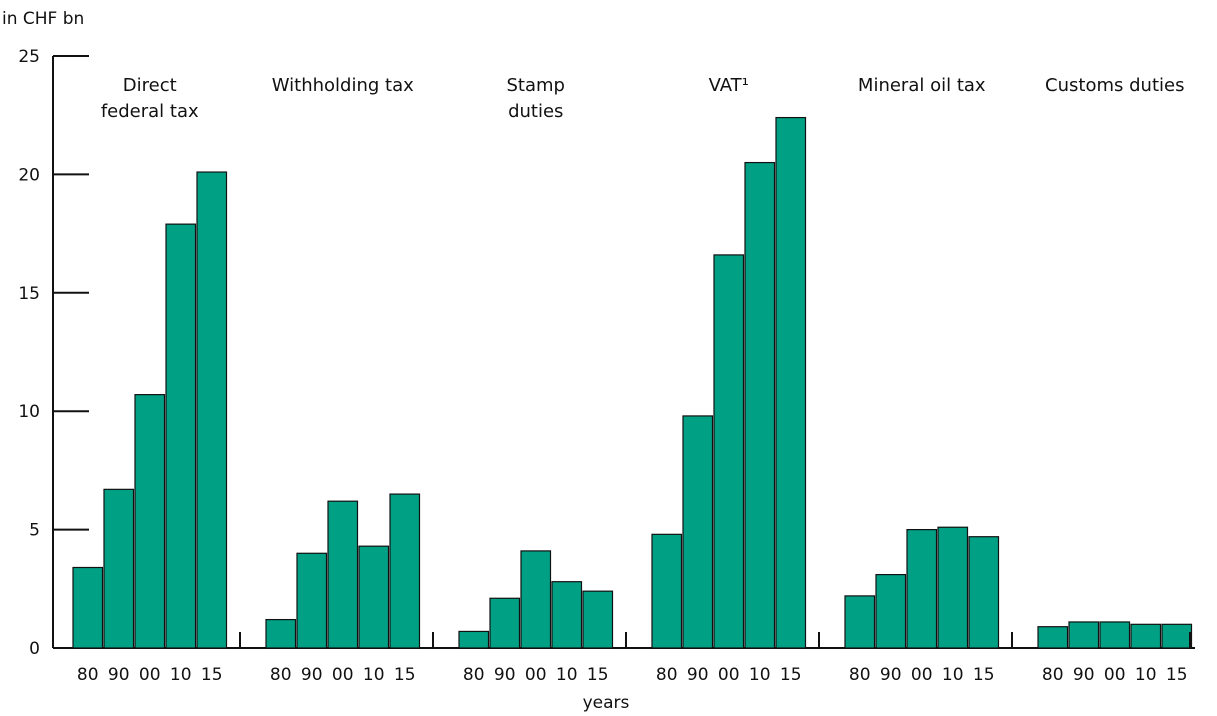  Describe the element at coordinates (181, 675) in the screenshot. I see `x-tick-label-0-3: 10` at that location.